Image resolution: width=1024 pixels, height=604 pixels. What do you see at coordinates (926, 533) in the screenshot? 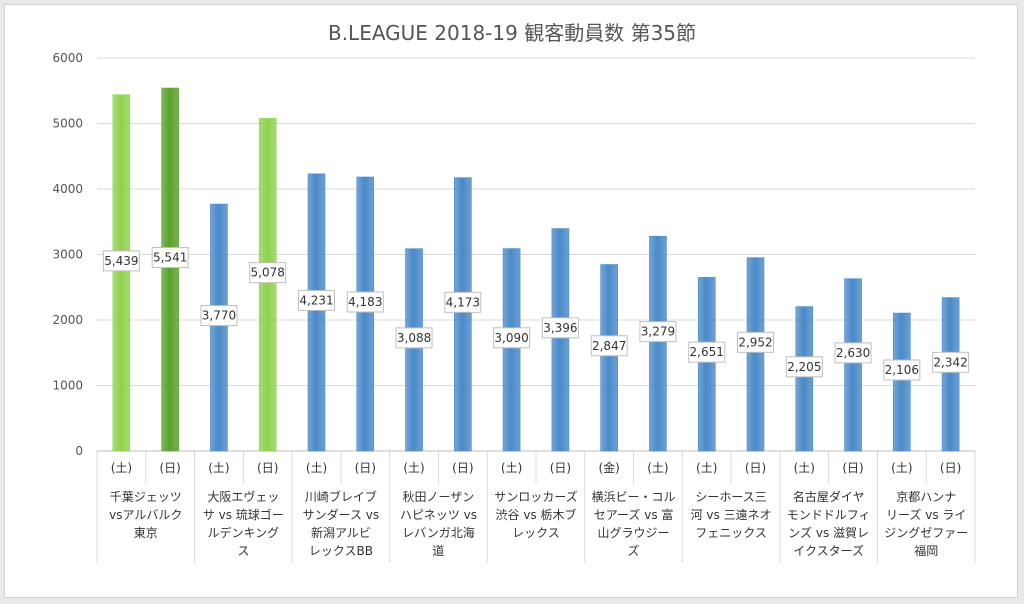
I see `x-tick-matchup-label: ジングゼファー` at bounding box center [926, 533].